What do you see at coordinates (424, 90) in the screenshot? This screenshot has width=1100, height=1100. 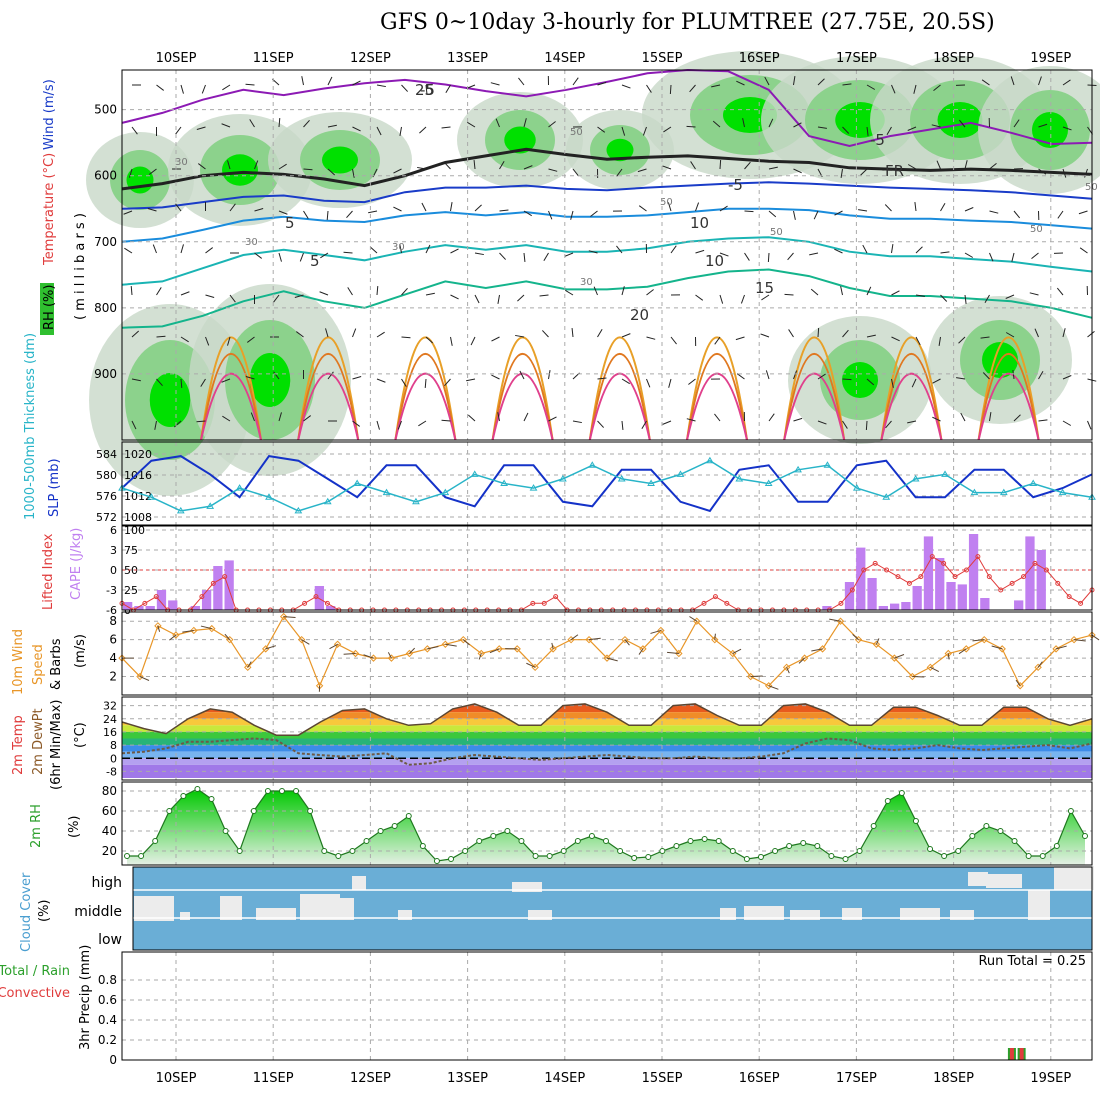 I see `isotherm-label: 25` at bounding box center [424, 90].